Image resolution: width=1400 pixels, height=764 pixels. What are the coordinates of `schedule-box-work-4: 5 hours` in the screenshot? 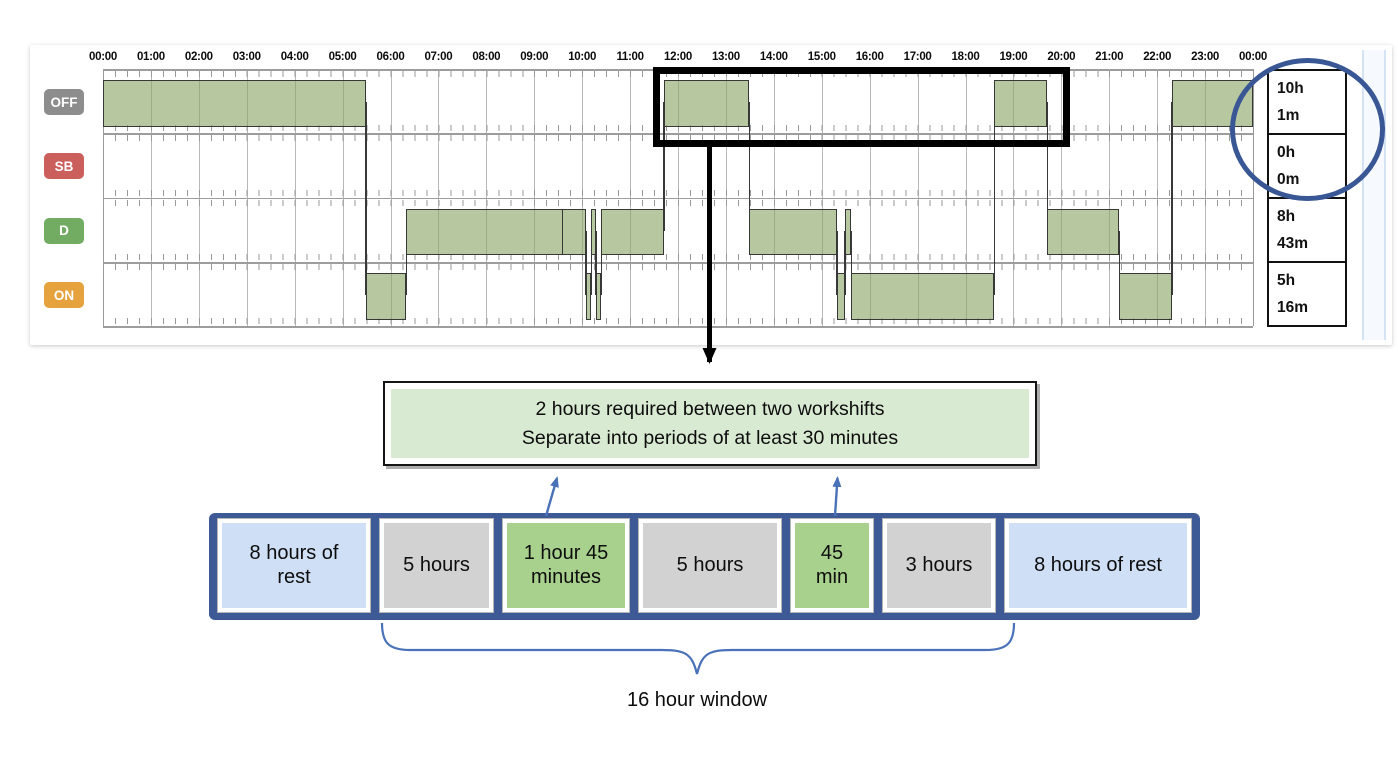 It's located at (710, 565).